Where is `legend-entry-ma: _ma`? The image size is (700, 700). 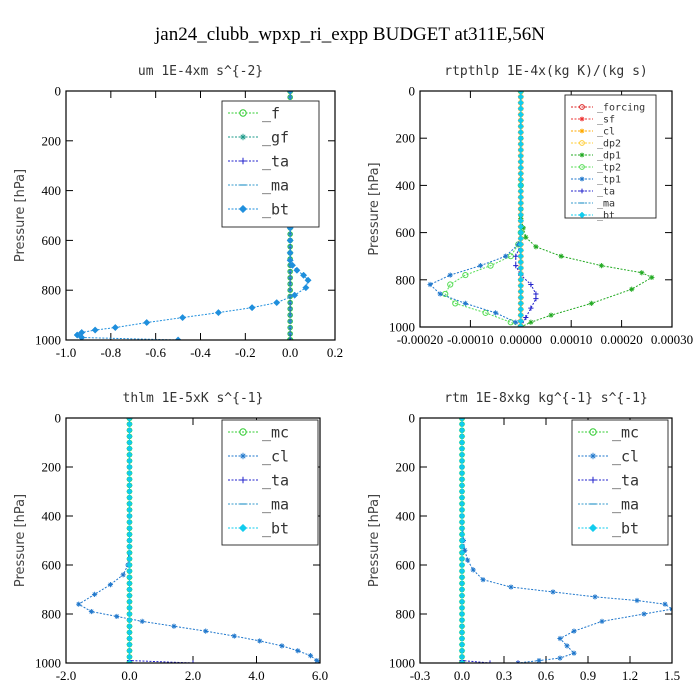 legend-entry-ma: _ma is located at coordinates (275, 504).